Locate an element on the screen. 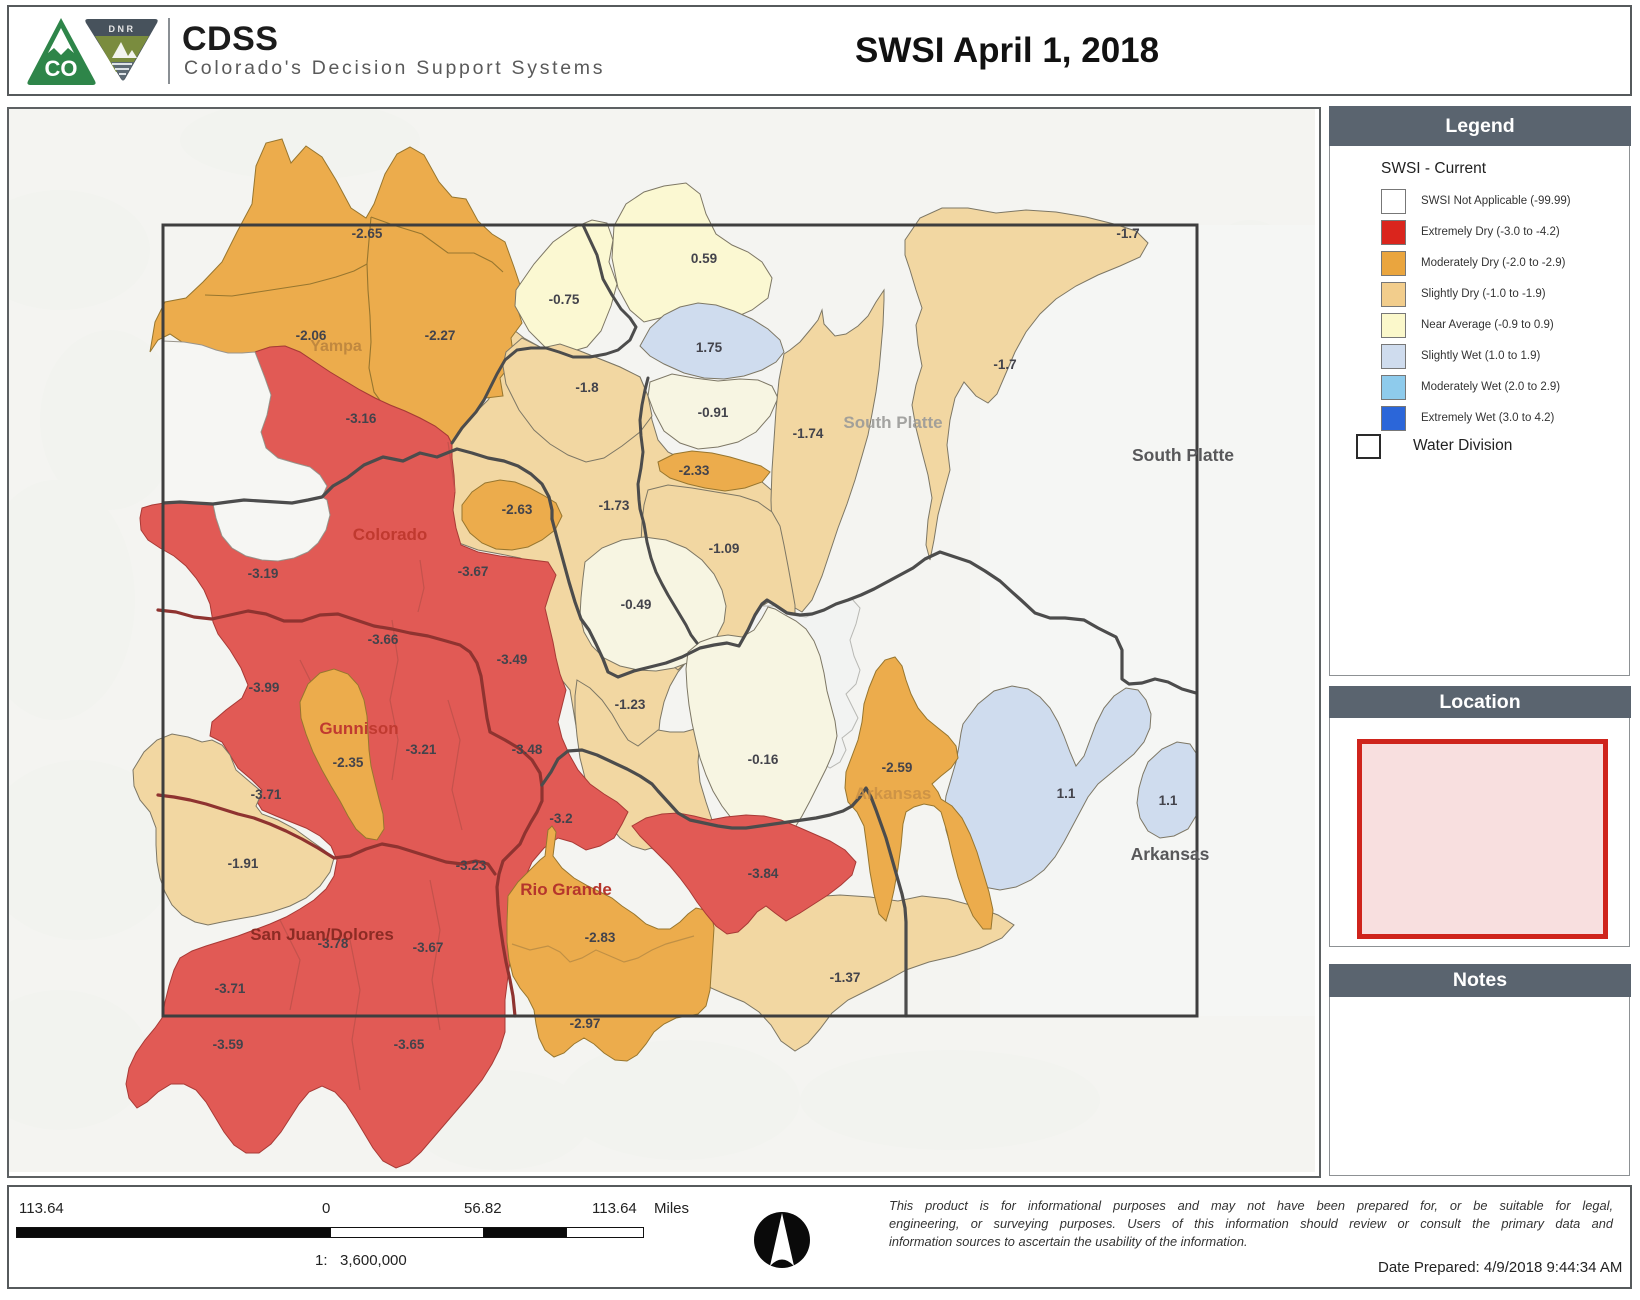 The height and width of the screenshot is (1300, 1640). svg-text: Yampa is located at coordinates (336, 346).